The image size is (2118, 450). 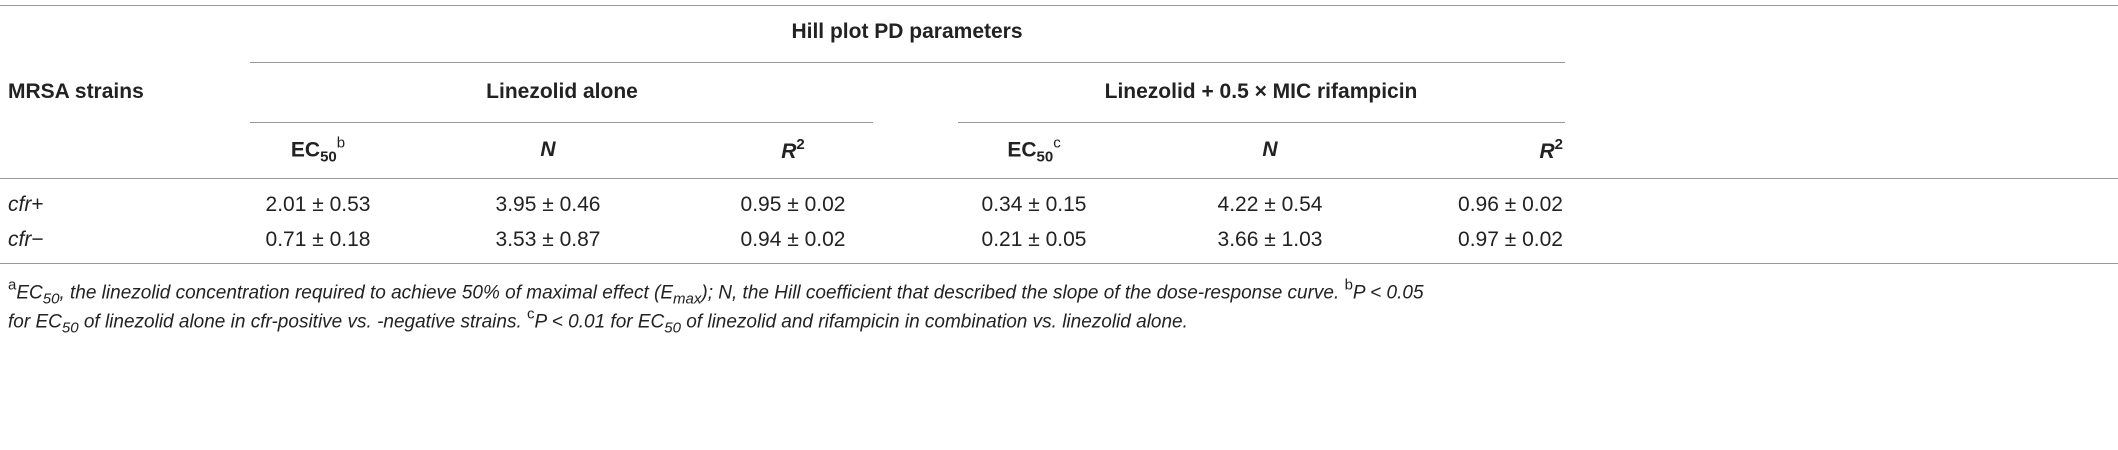 I want to click on cell: 2.01 ± 0.53, so click(x=318, y=204).